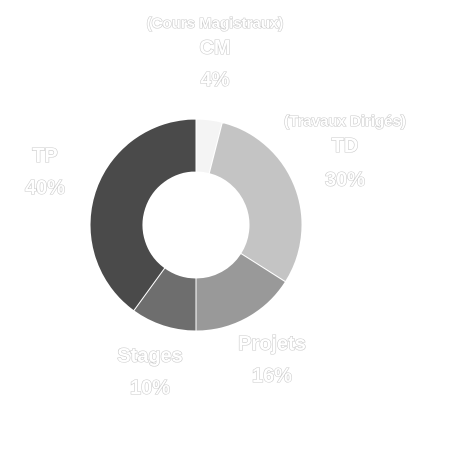 The height and width of the screenshot is (450, 450). What do you see at coordinates (45, 188) in the screenshot?
I see `slice-percent-tp: 40%` at bounding box center [45, 188].